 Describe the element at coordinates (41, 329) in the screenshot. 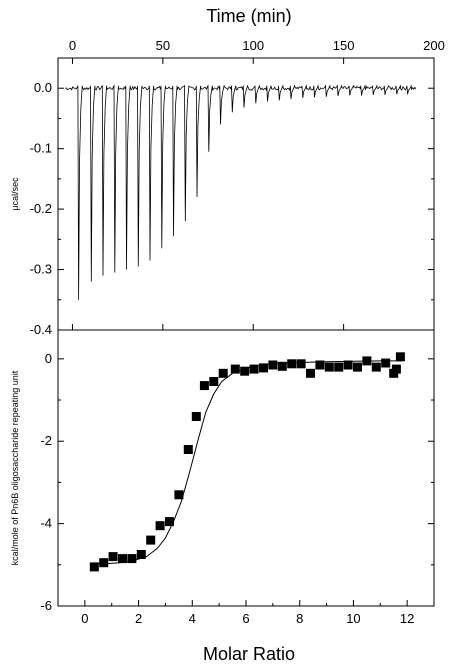

I see `top-y-tick-label: -0.4` at that location.